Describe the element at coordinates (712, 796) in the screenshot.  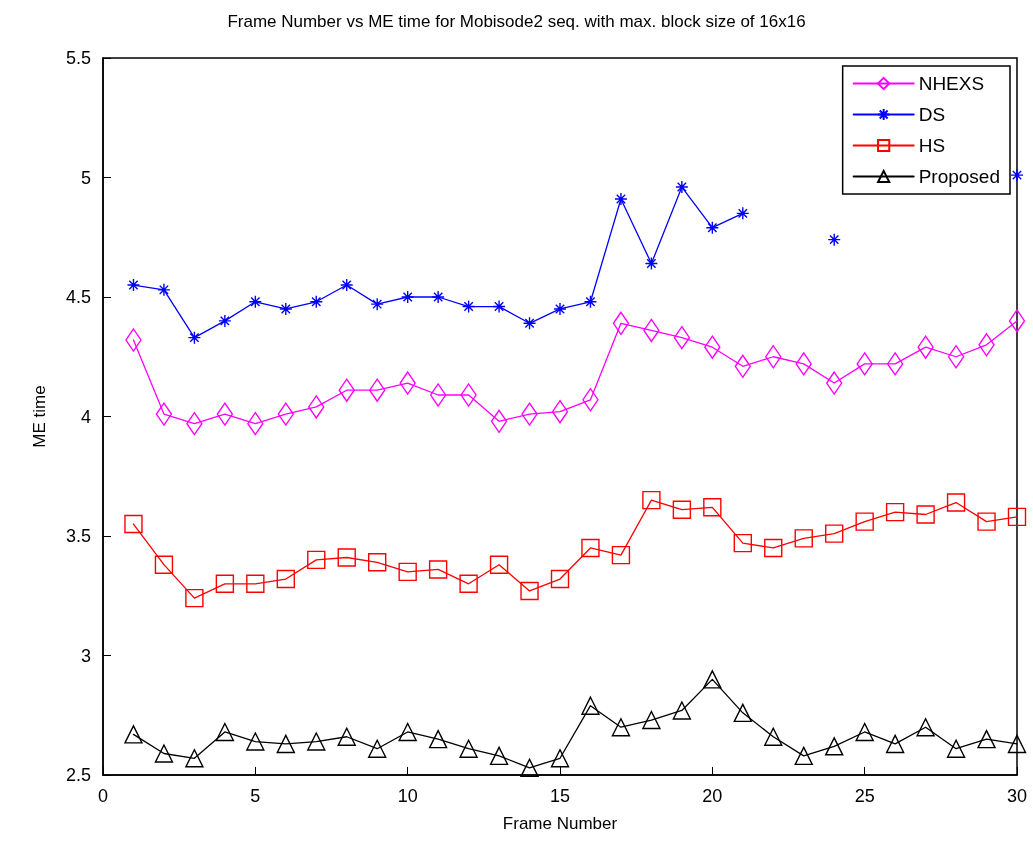
I see `x-tick-label: 20` at that location.